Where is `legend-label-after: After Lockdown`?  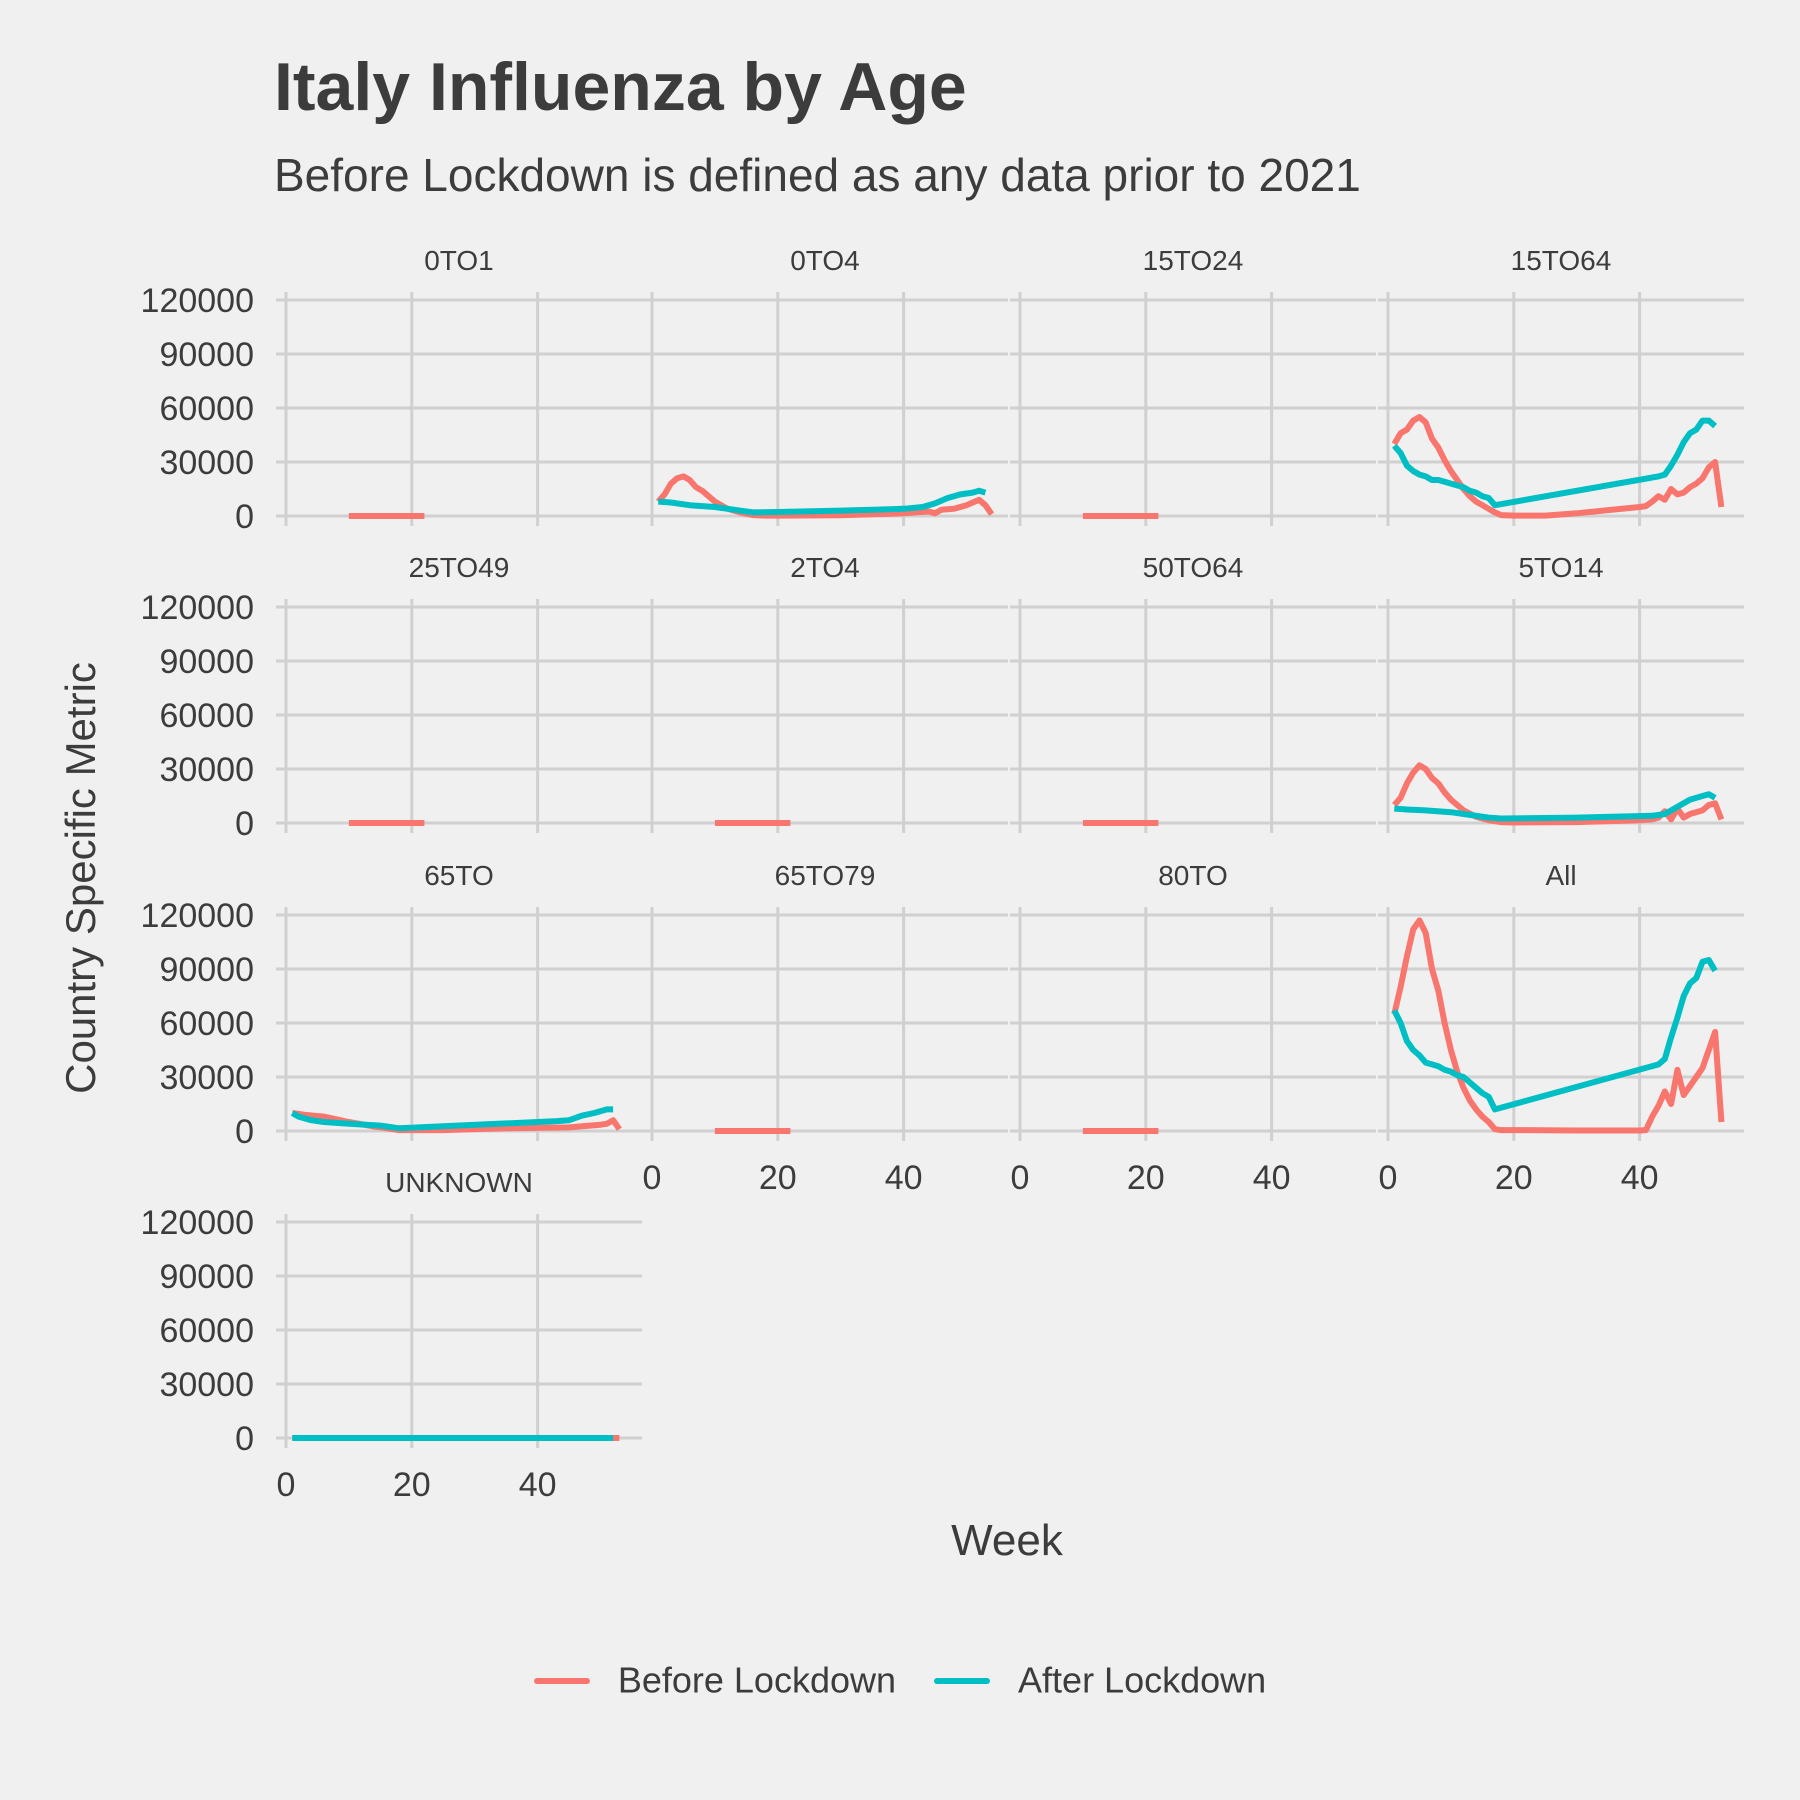 legend-label-after: After Lockdown is located at coordinates (1142, 1680).